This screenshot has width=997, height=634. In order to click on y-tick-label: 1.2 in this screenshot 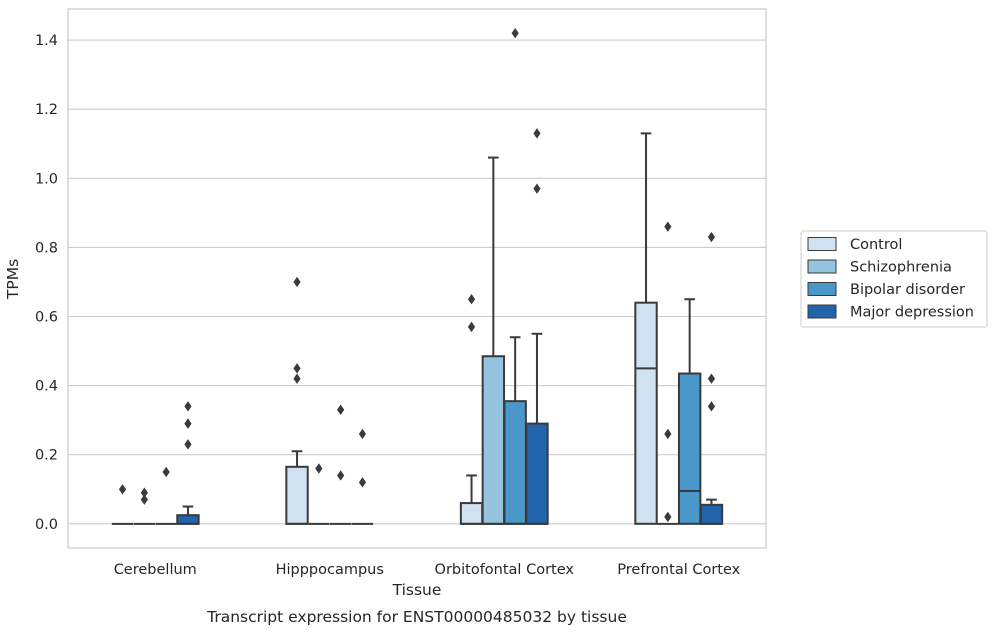, I will do `click(46, 110)`.